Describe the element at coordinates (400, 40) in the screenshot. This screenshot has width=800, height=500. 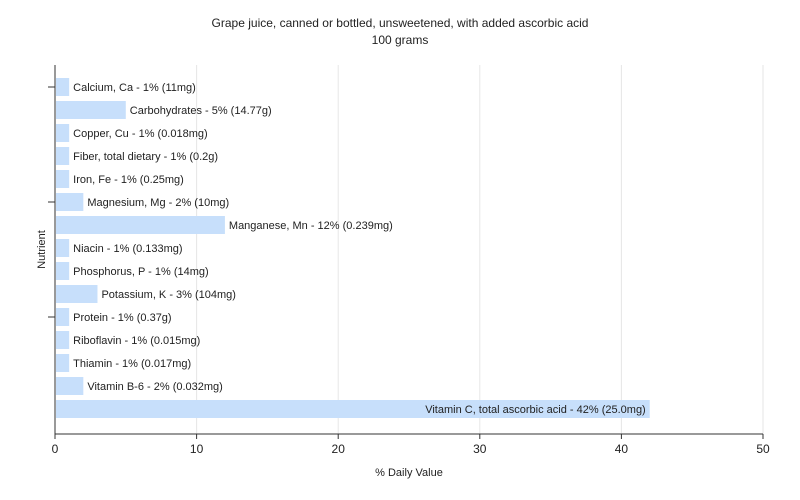
I see `chart-subtitle: 100 grams` at that location.